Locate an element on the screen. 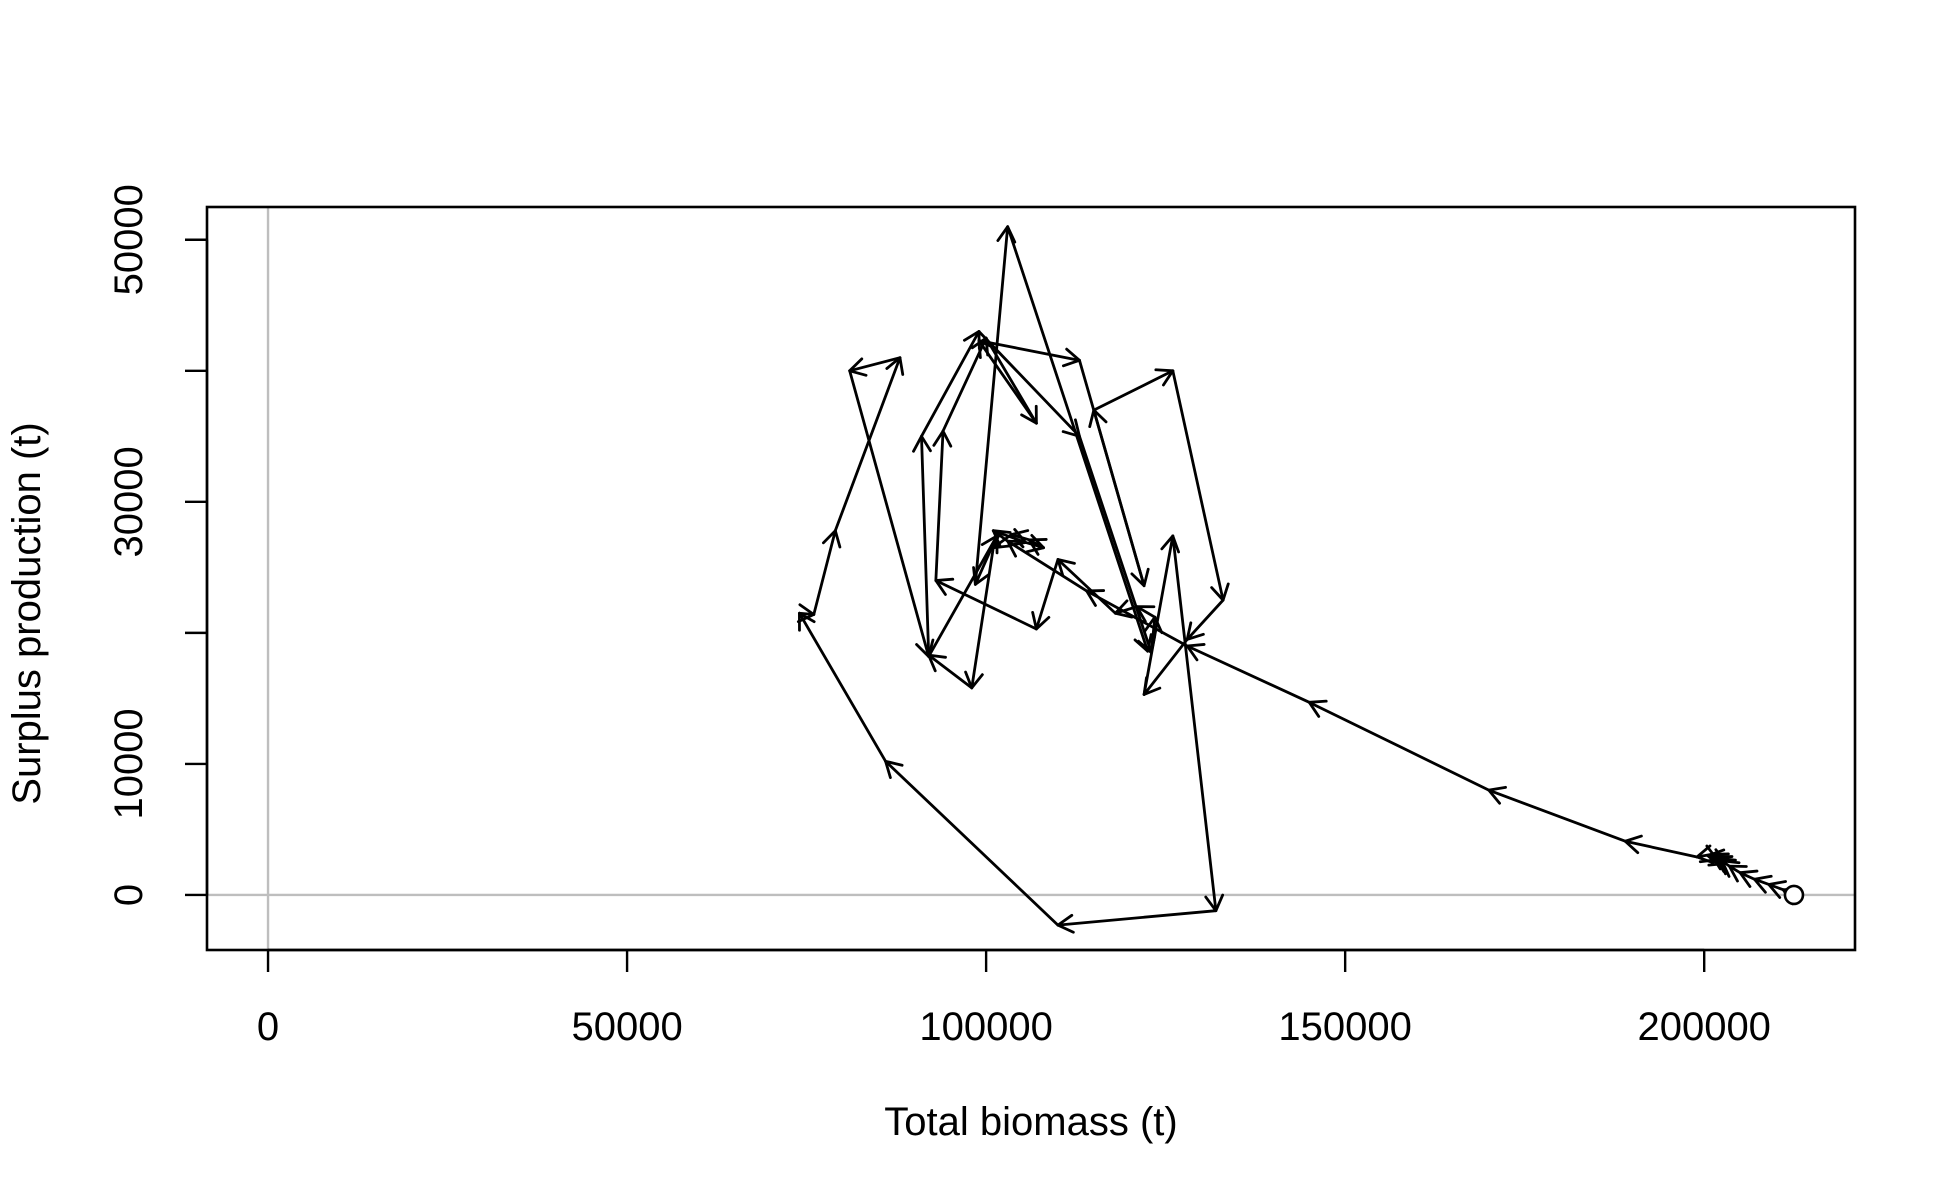  x-axis-title: Total biomass (t) is located at coordinates (1030, 1122).